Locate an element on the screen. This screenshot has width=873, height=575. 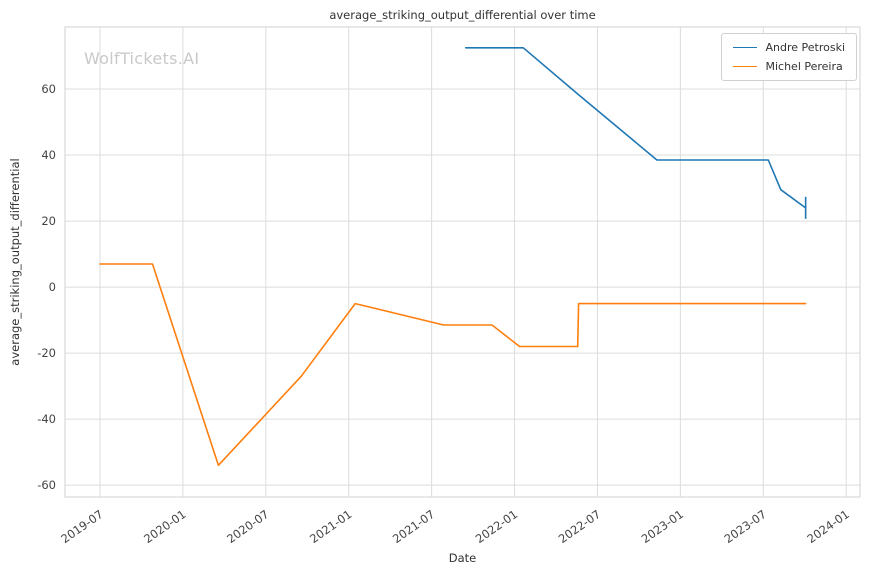
legend-label: Andre Petroski is located at coordinates (805, 47).